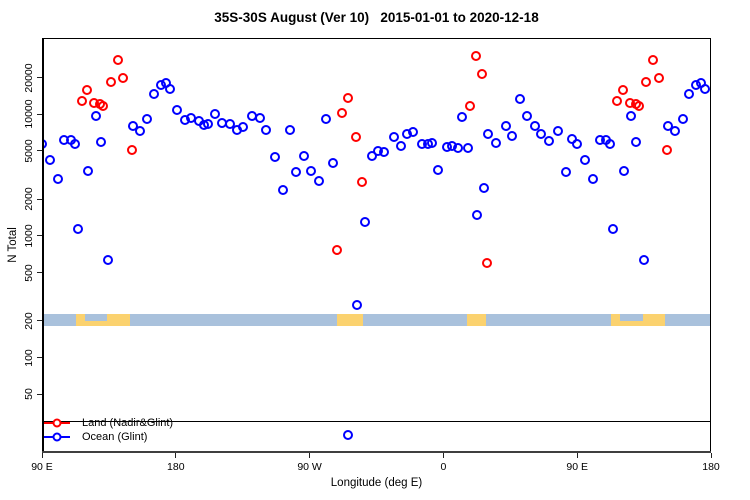 The image size is (750, 500). I want to click on y-tick-label: 100, so click(29, 357).